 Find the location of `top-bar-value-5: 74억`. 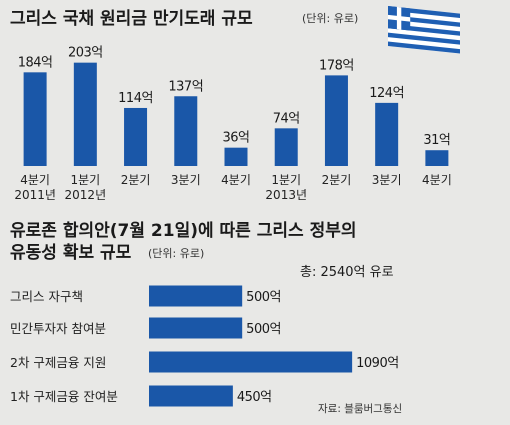

top-bar-value-5: 74억 is located at coordinates (286, 118).